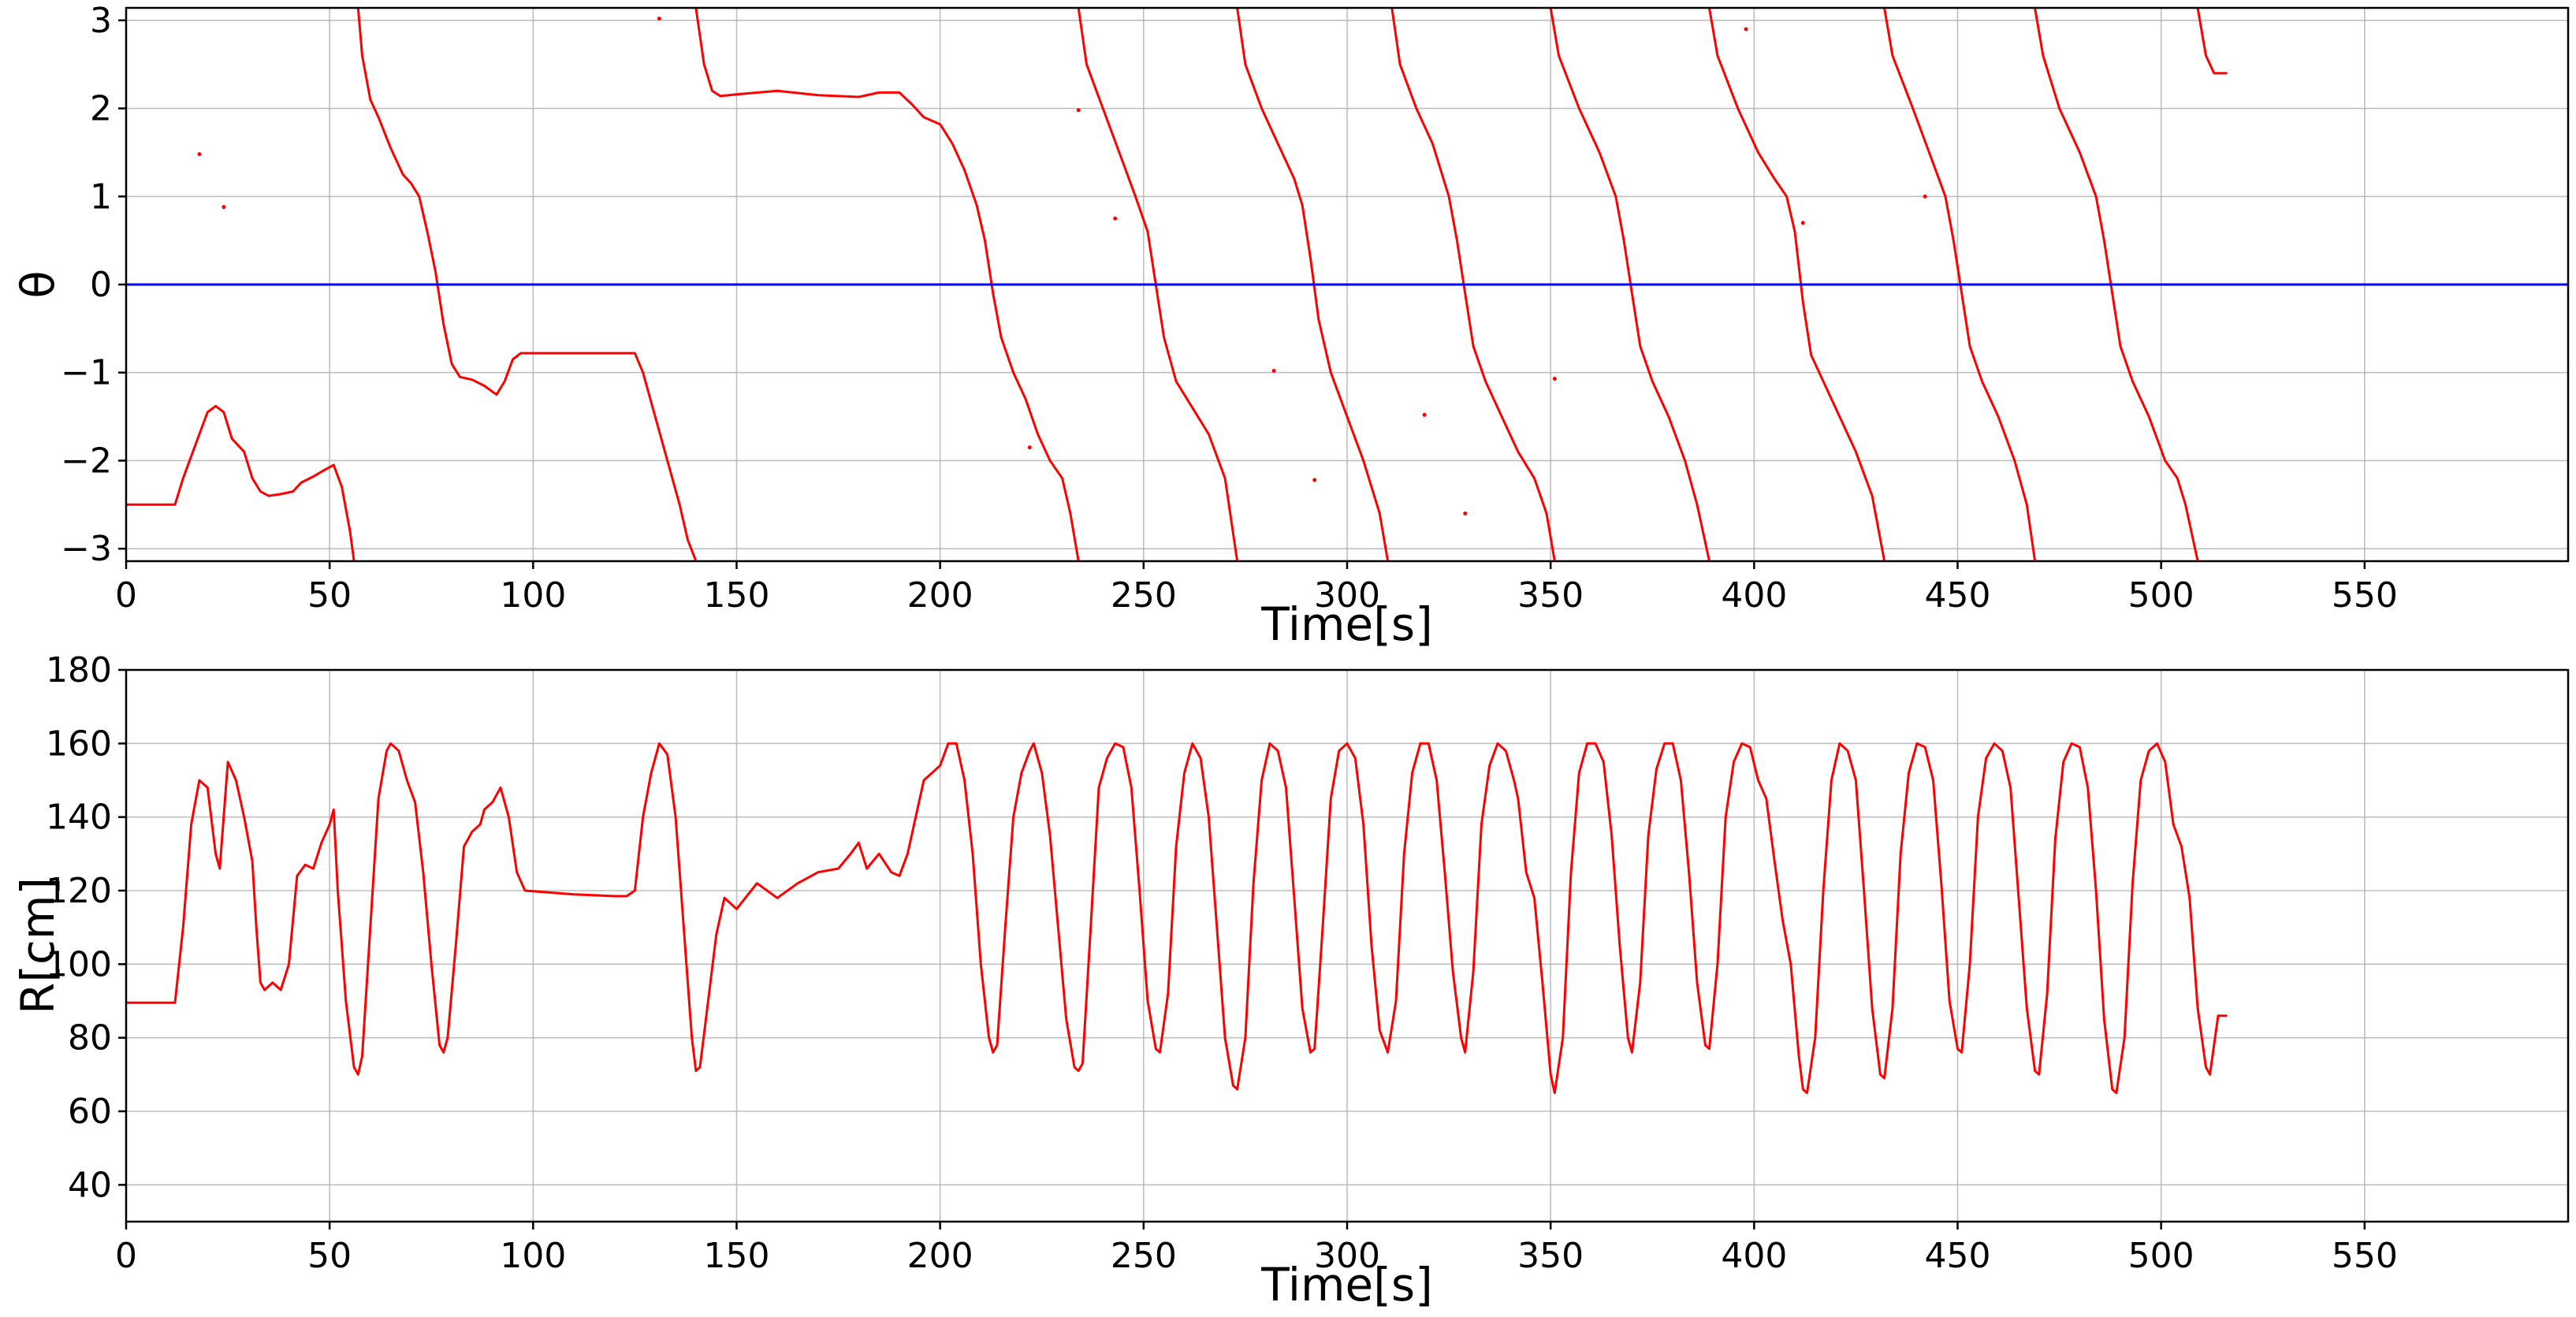 The width and height of the screenshot is (2576, 1317). Describe the element at coordinates (1754, 1256) in the screenshot. I see `radius-x-tick-label: 400` at that location.